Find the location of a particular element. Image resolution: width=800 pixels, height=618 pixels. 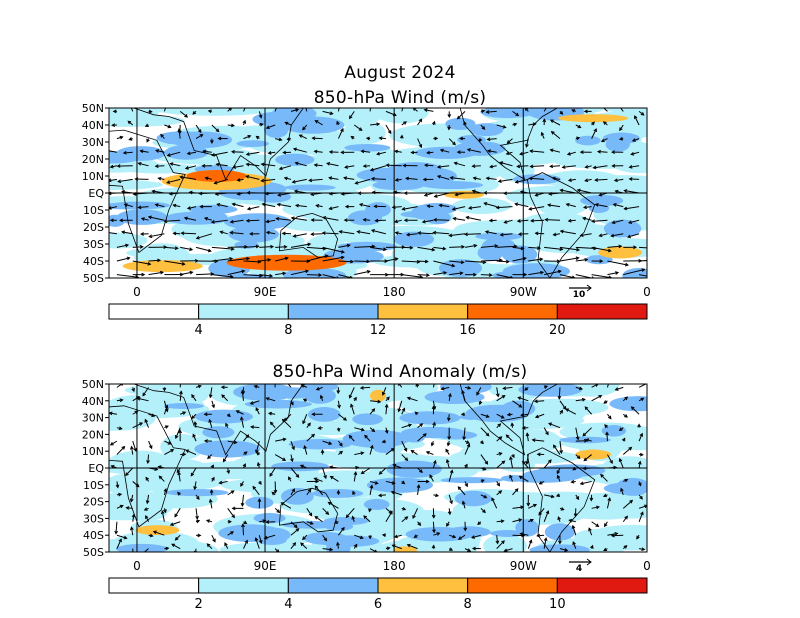

lon-label: 180 is located at coordinates (394, 566).